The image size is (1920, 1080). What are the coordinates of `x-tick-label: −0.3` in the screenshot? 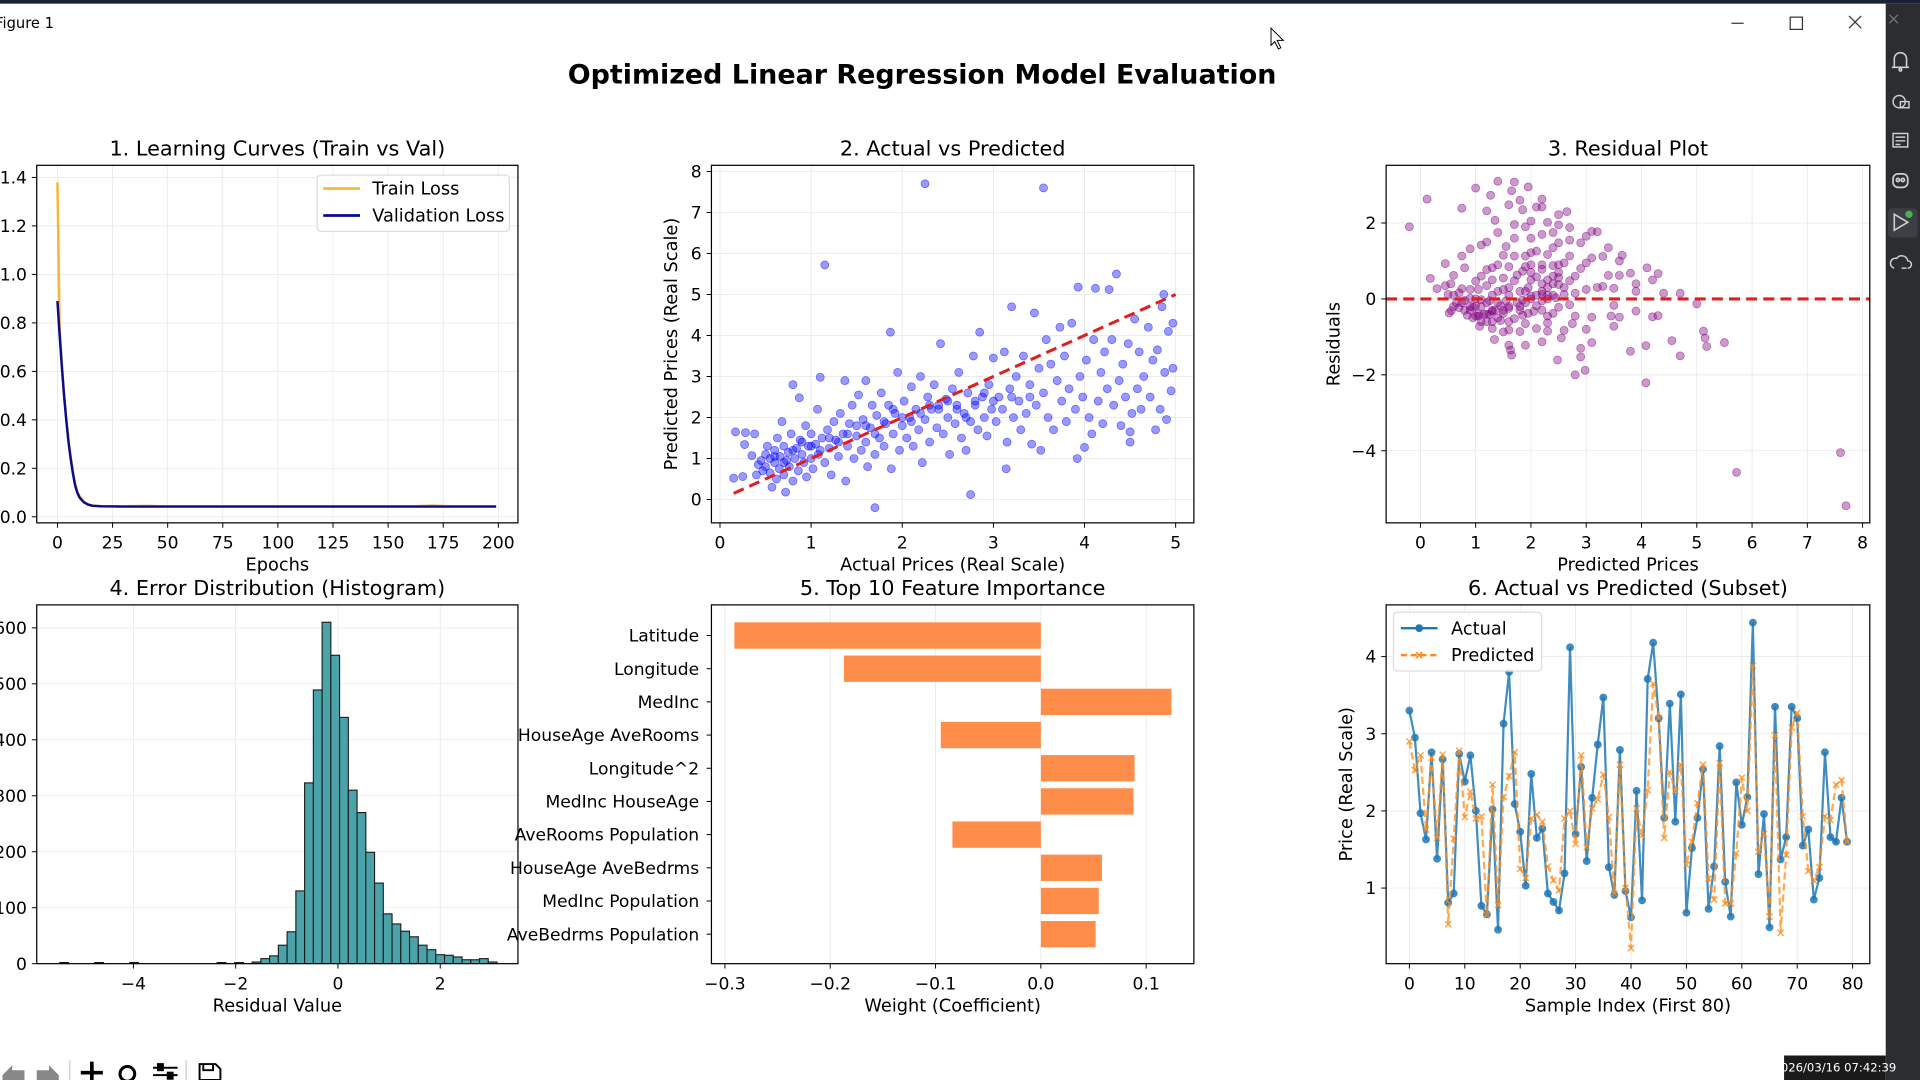 It's located at (725, 984).